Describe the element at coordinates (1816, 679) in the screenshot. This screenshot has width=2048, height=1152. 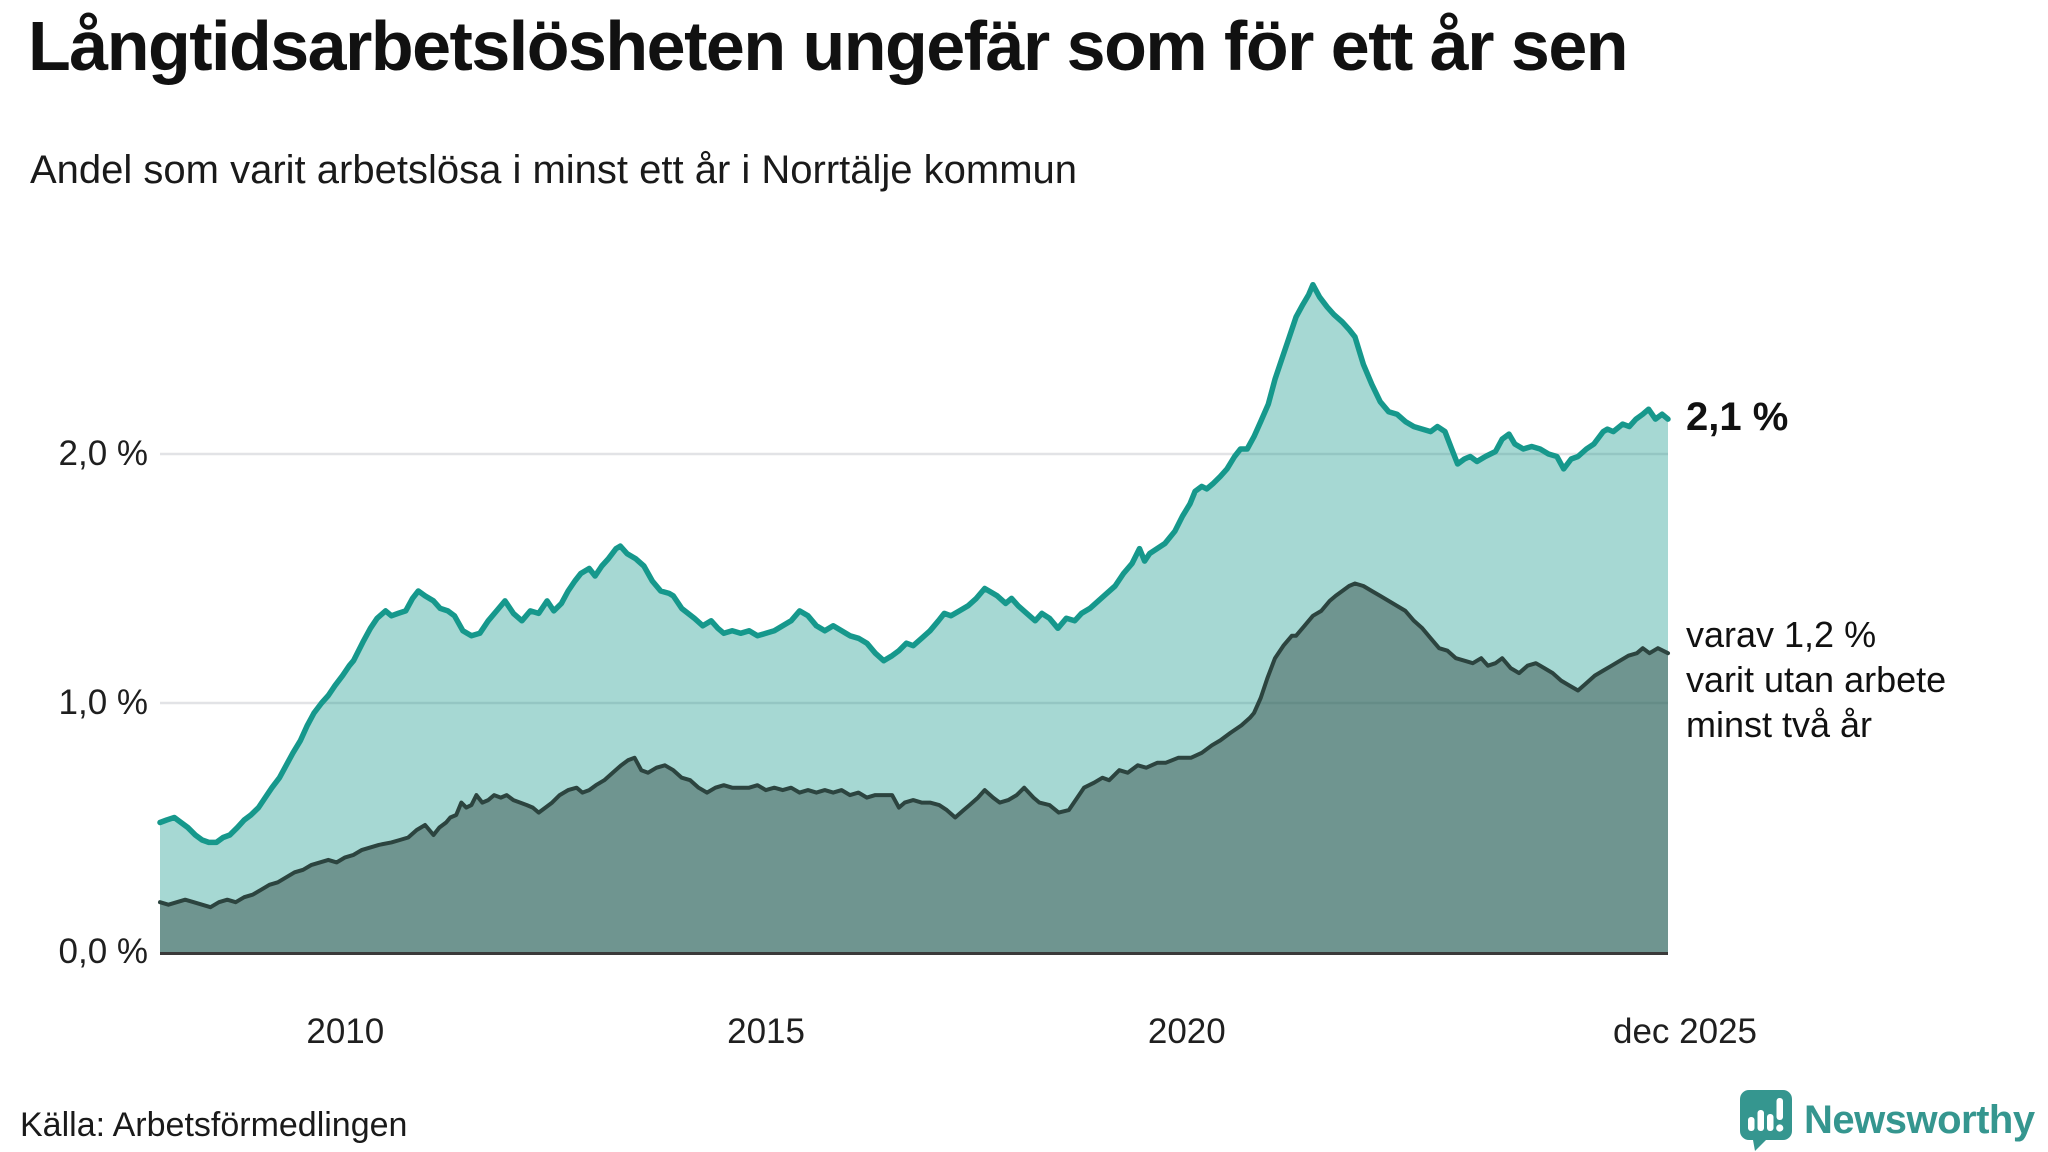
I see `breakdown-line: varit utan arbete` at that location.